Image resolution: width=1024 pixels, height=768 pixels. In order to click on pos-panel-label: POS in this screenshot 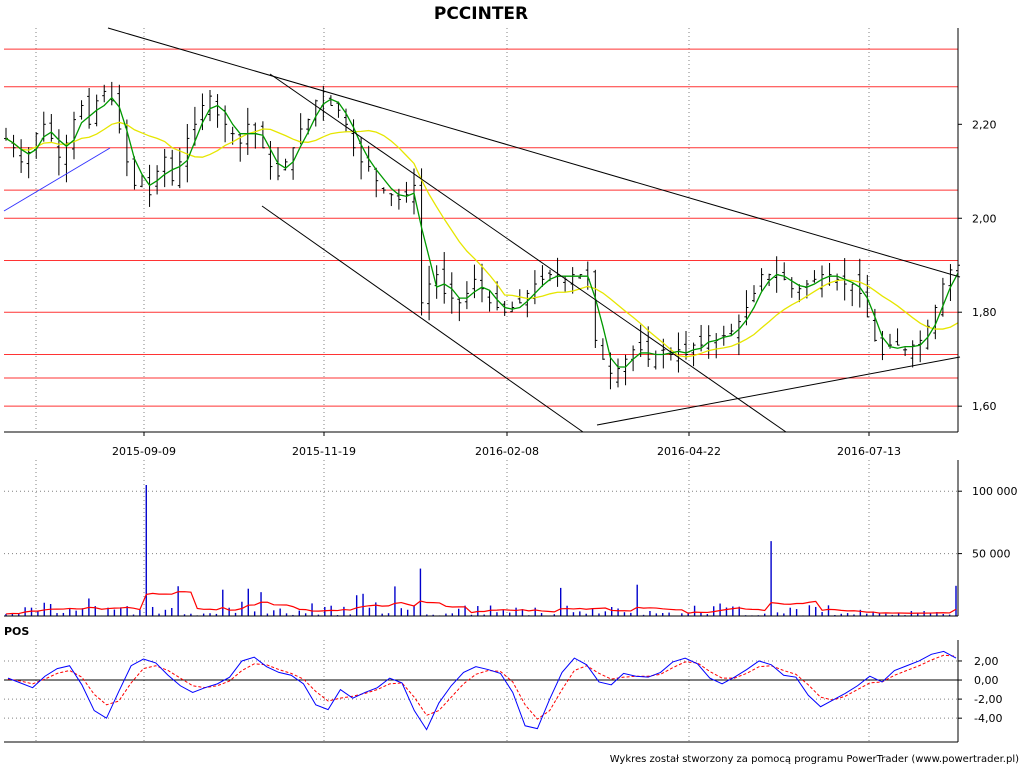, I will do `click(16, 631)`.